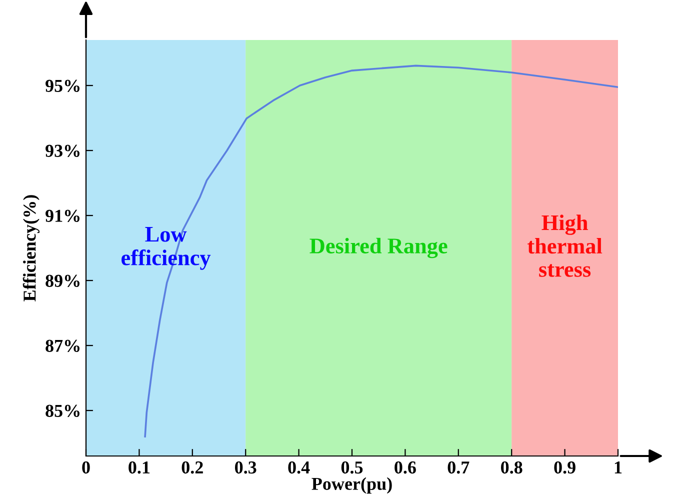 This screenshot has width=684, height=501. What do you see at coordinates (86, 467) in the screenshot?
I see `x-tick-label: 0` at bounding box center [86, 467].